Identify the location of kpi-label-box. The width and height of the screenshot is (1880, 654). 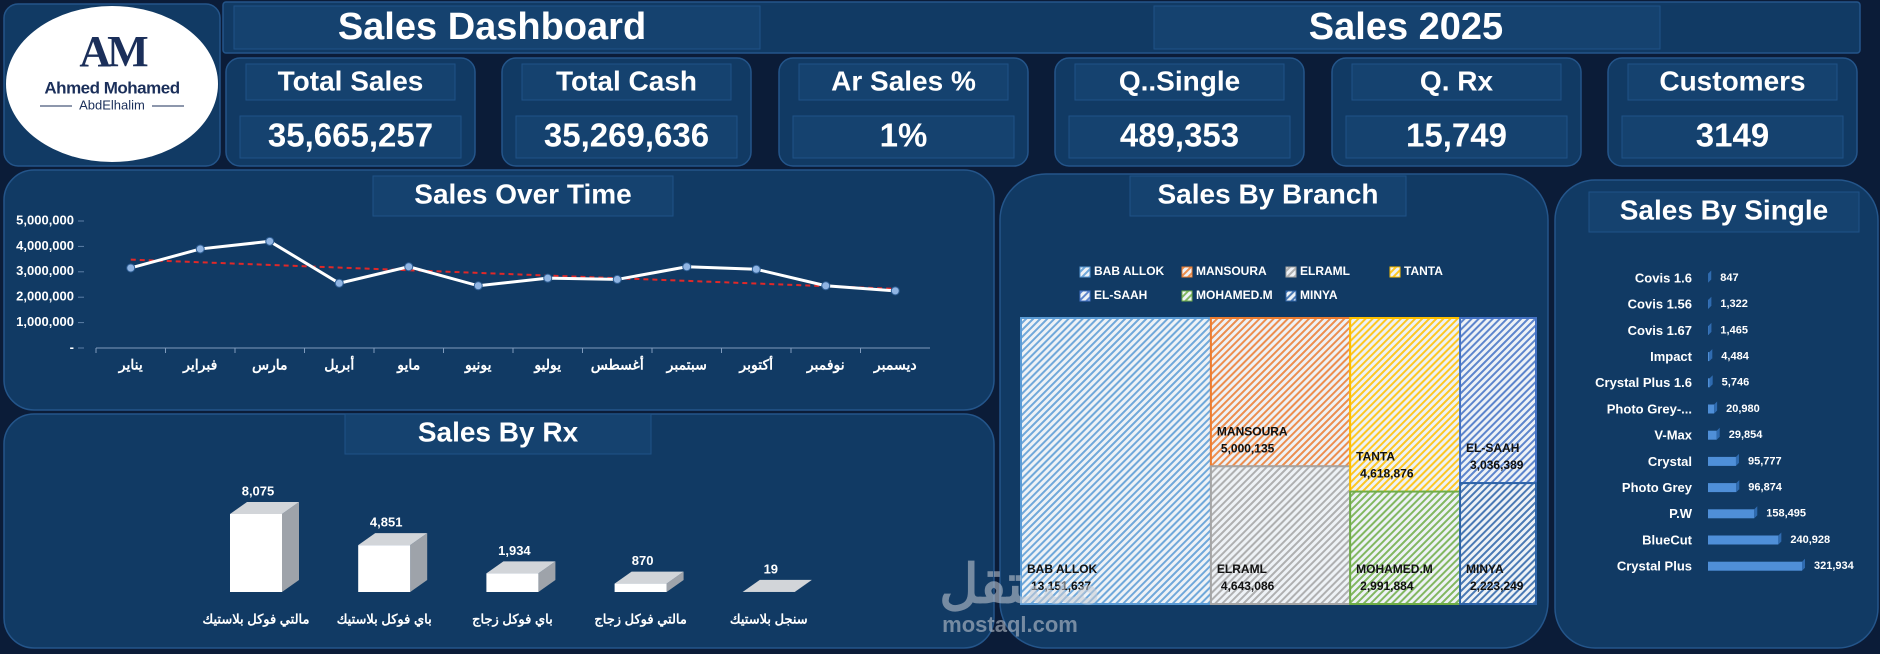
(1179, 82).